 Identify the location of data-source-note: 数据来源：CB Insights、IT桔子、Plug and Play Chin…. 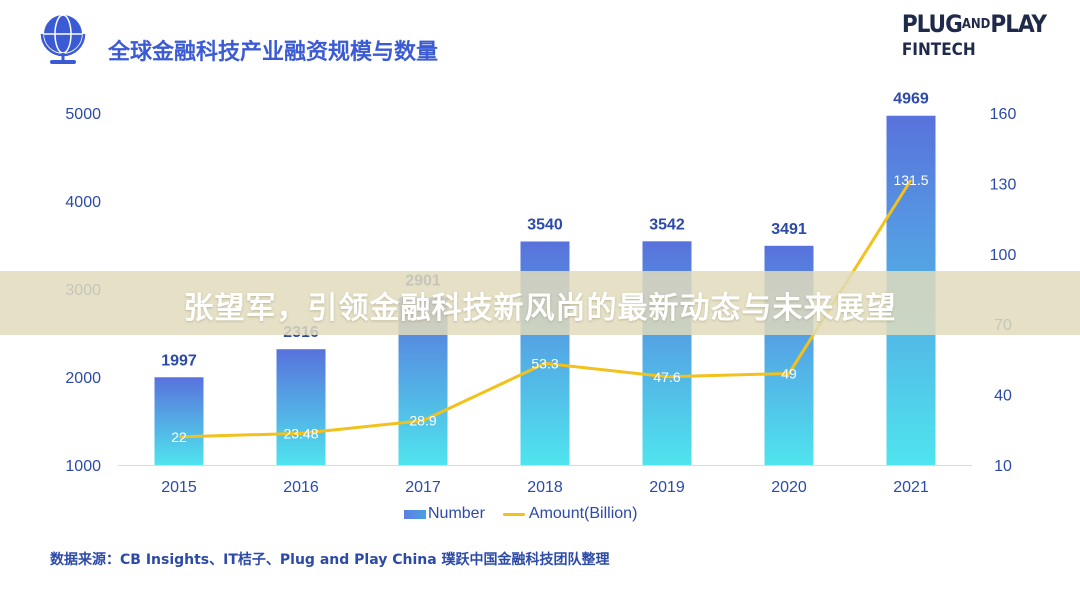
(330, 560).